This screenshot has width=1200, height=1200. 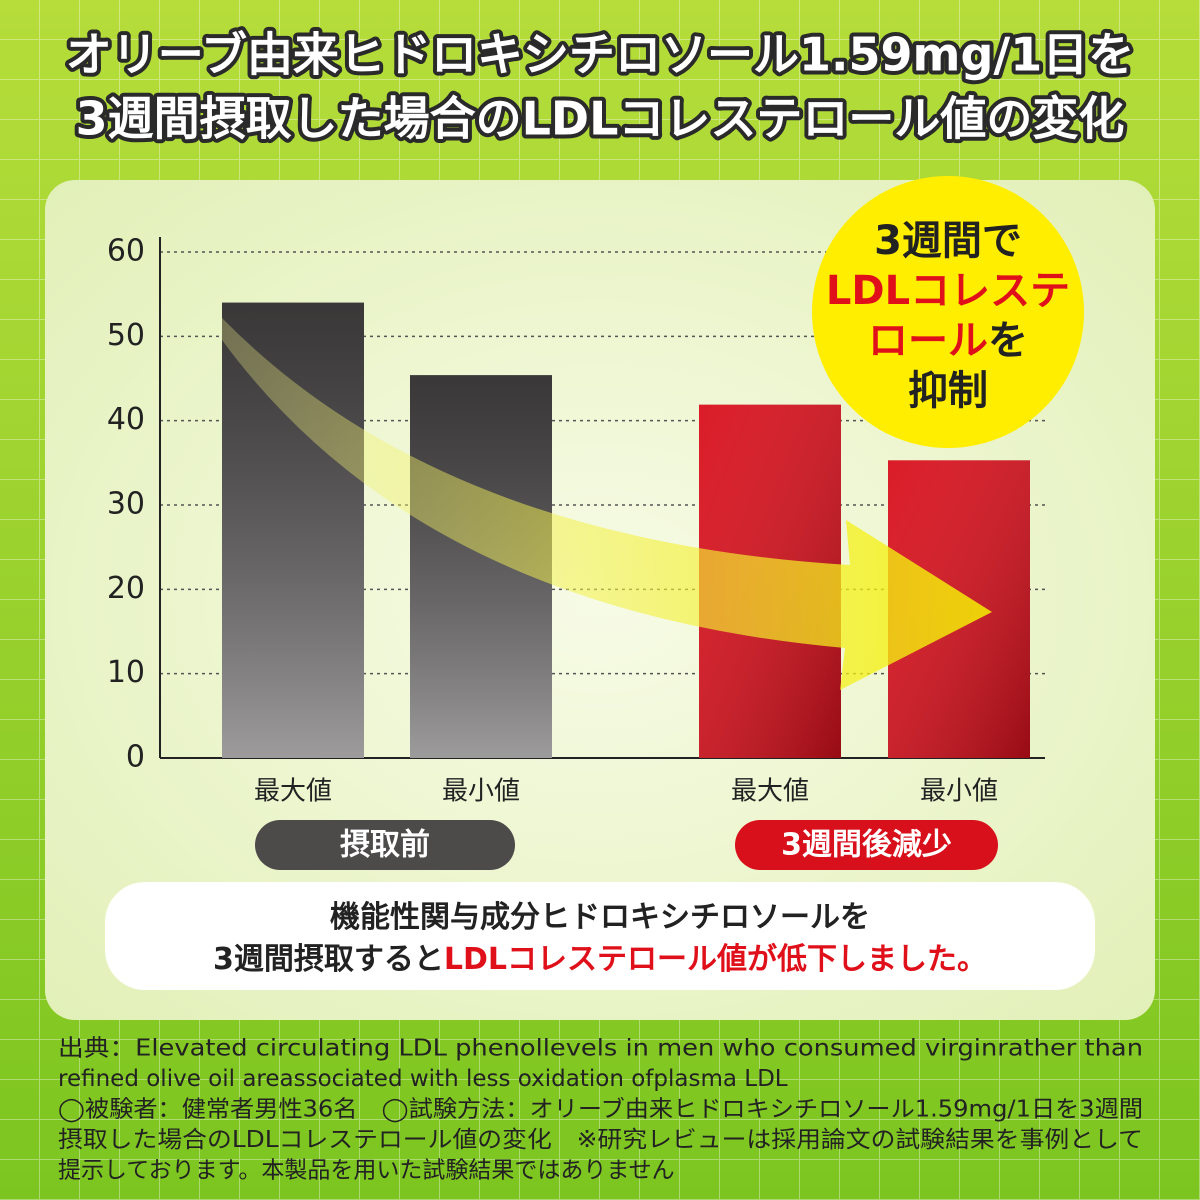 I want to click on message-text-span: 3週間摂取すると, so click(x=328, y=959).